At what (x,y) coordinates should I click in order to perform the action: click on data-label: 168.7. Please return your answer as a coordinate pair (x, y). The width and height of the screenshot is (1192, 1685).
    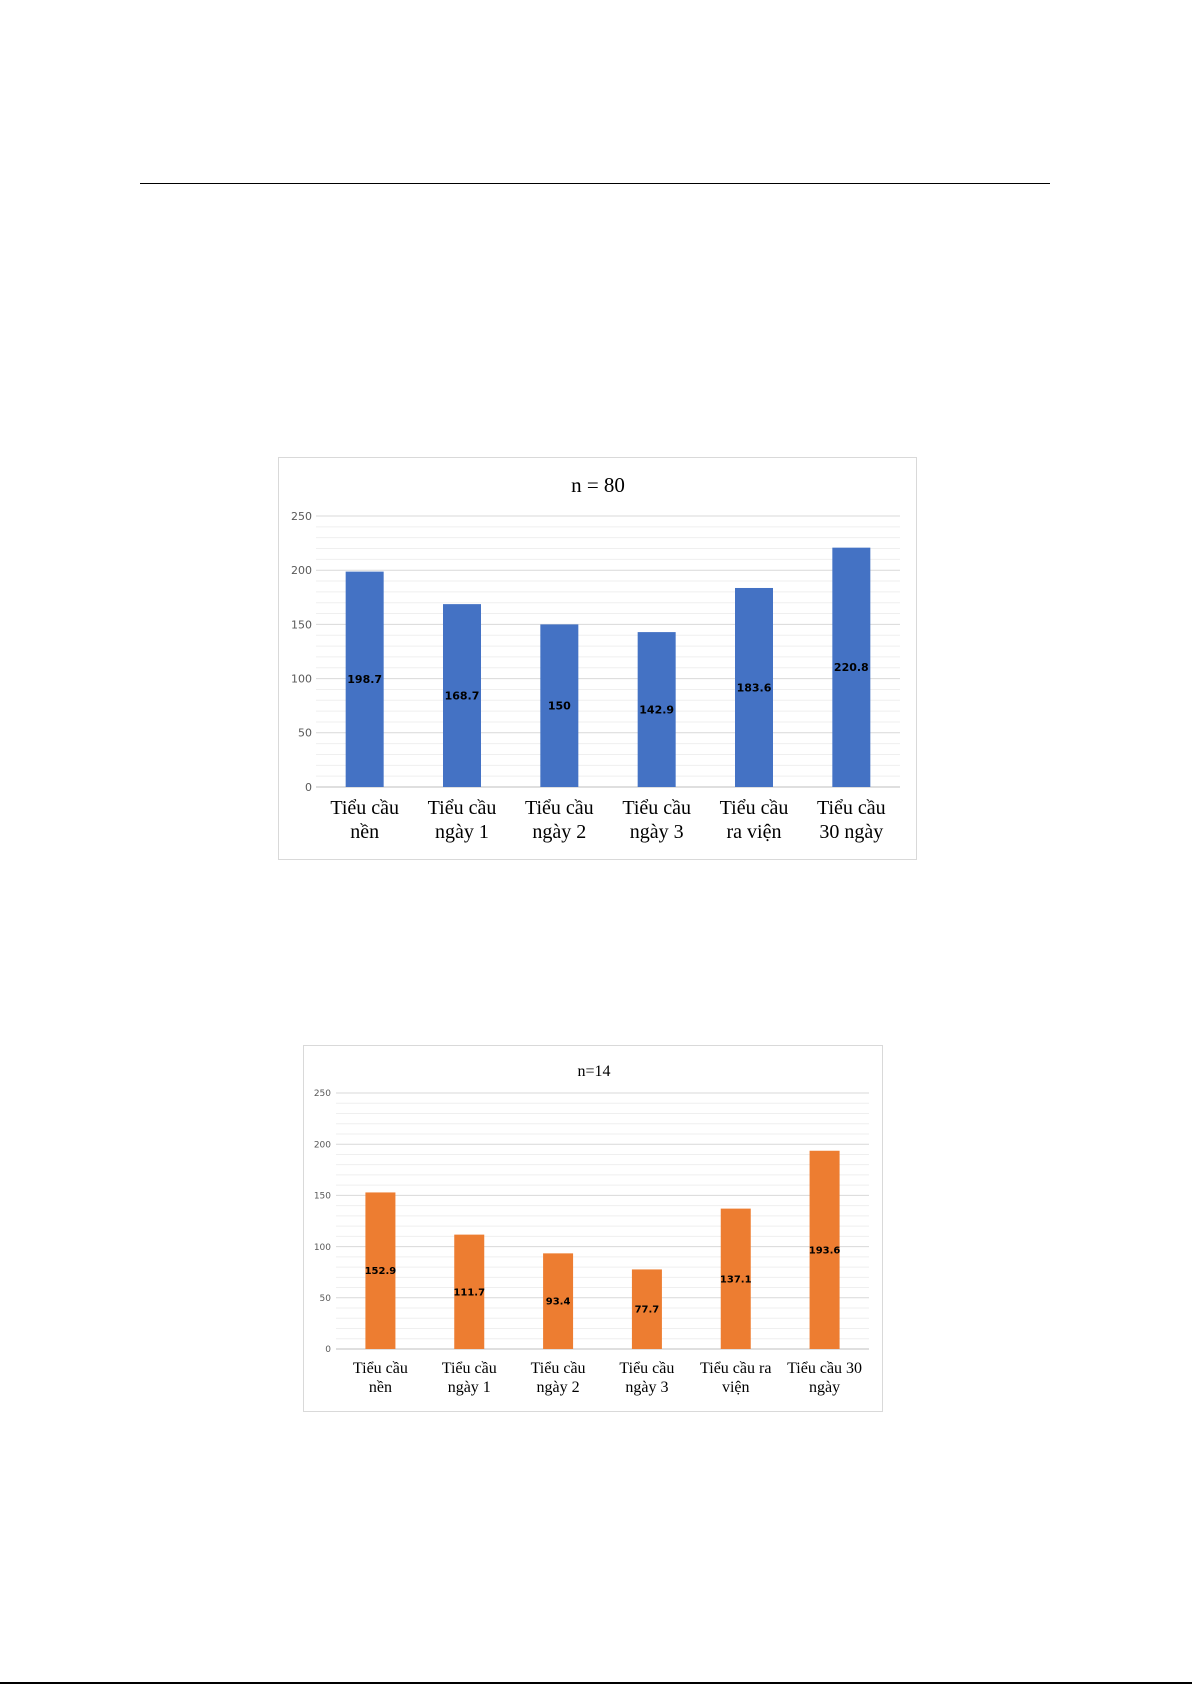
    Looking at the image, I should click on (462, 695).